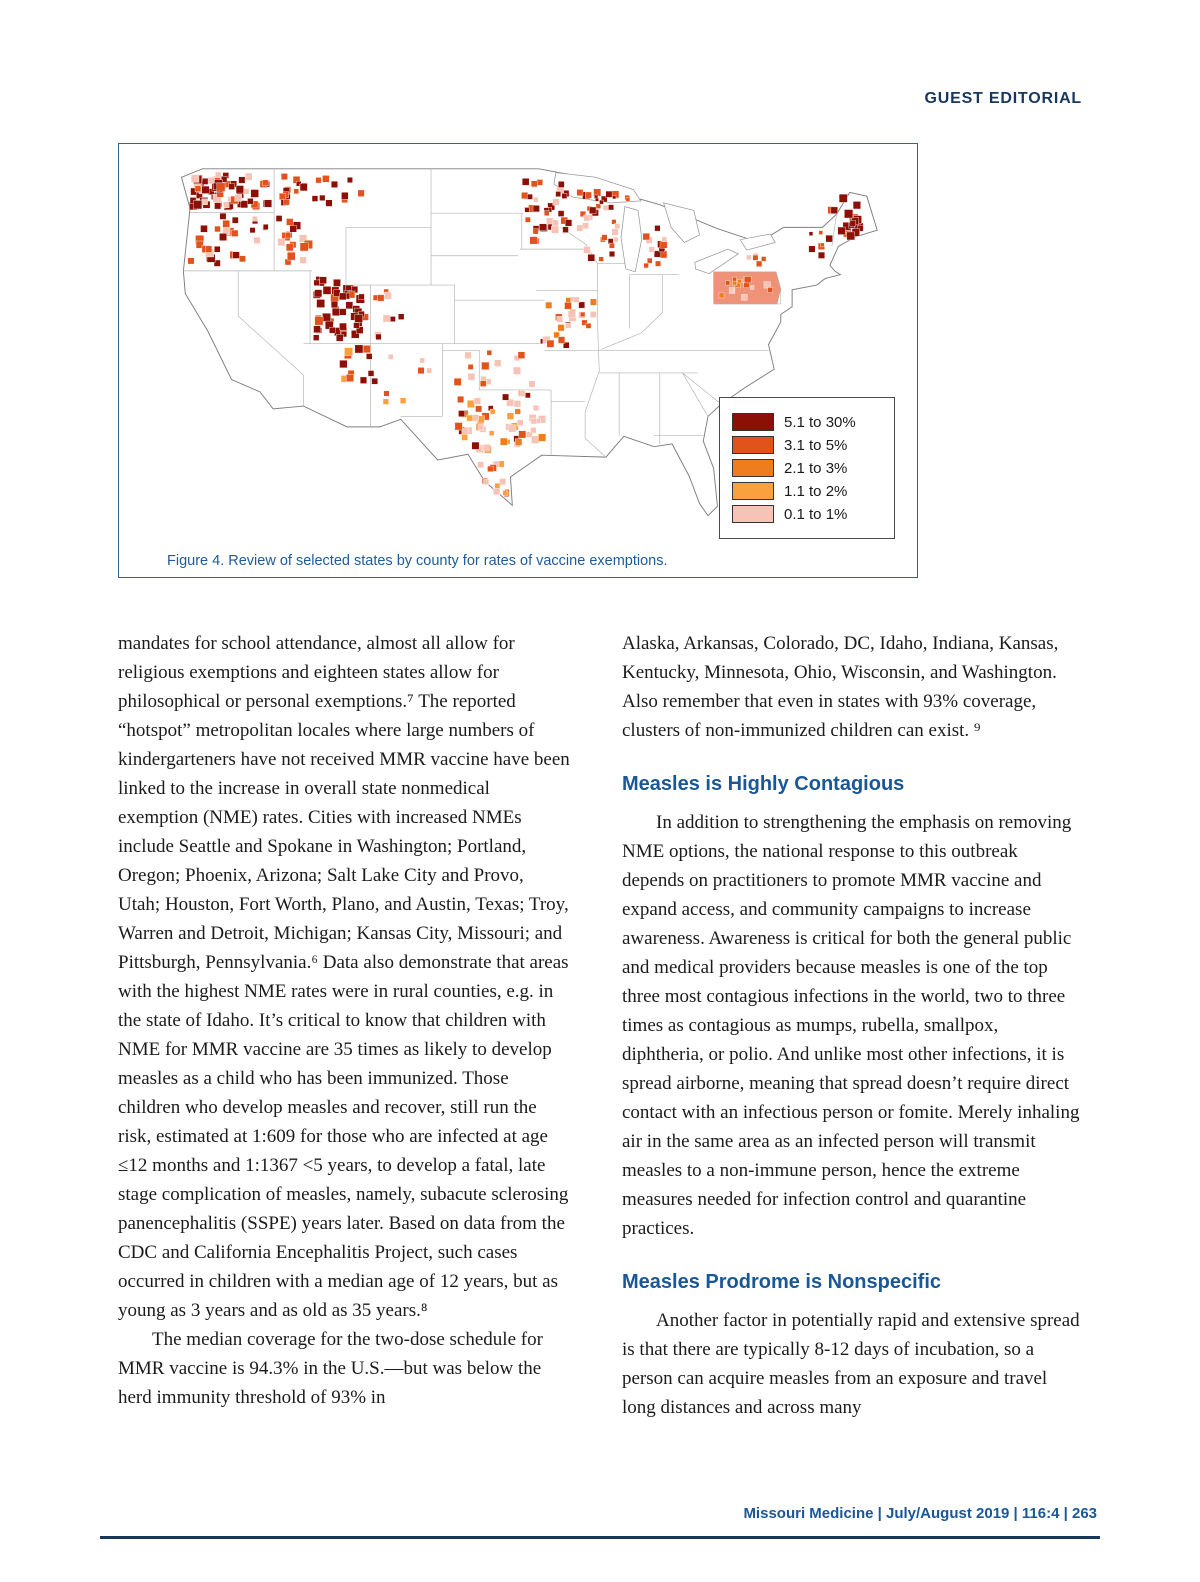 Image resolution: width=1200 pixels, height=1582 pixels. I want to click on legend-row: 5.1 to 30%, so click(807, 422).